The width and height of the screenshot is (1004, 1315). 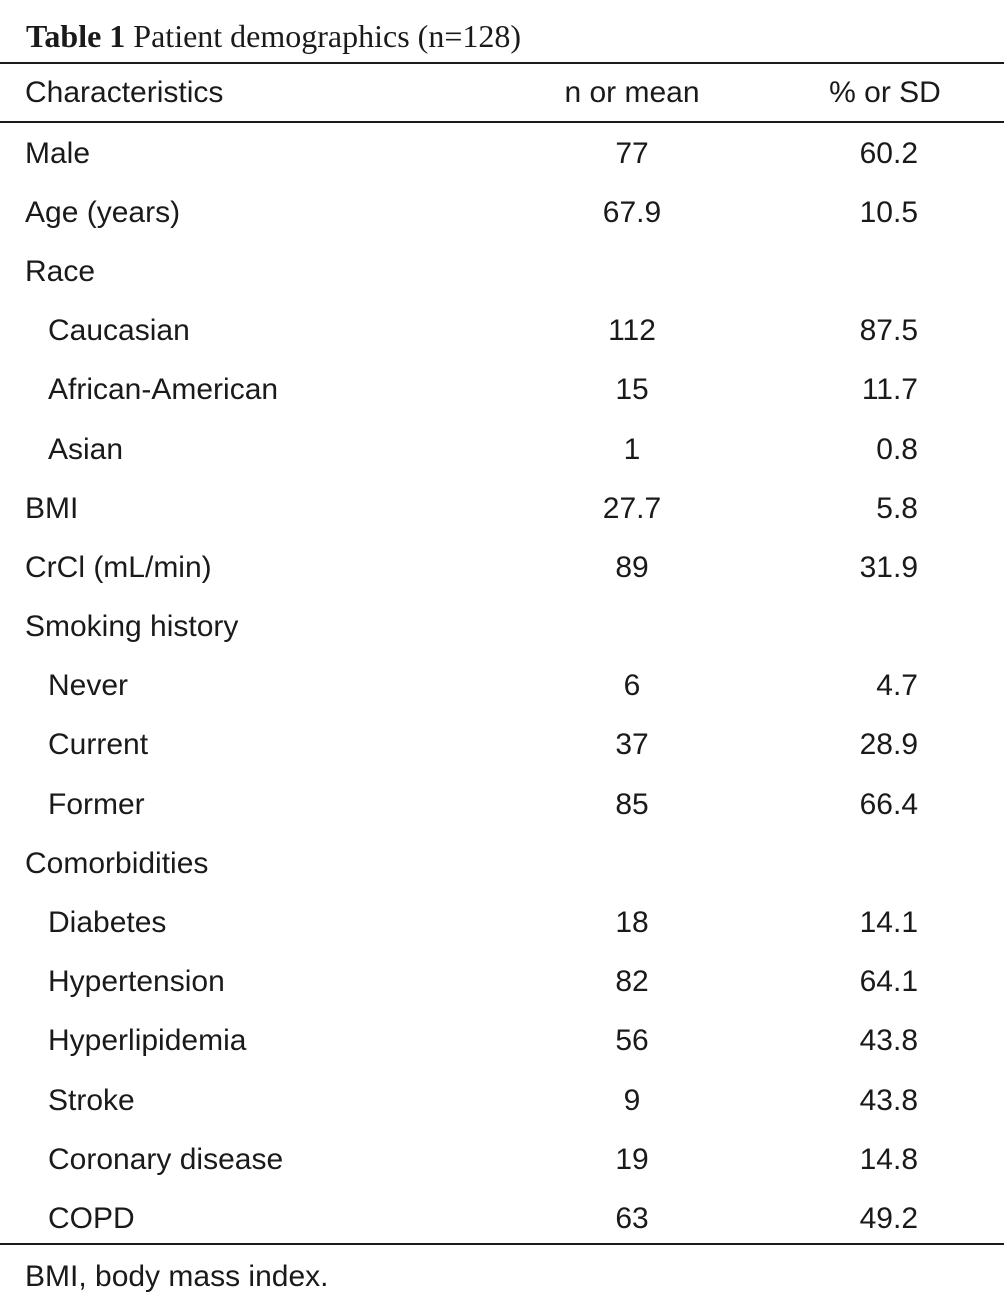 I want to click on row-label: Hyperlipidemia, so click(x=147, y=1041).